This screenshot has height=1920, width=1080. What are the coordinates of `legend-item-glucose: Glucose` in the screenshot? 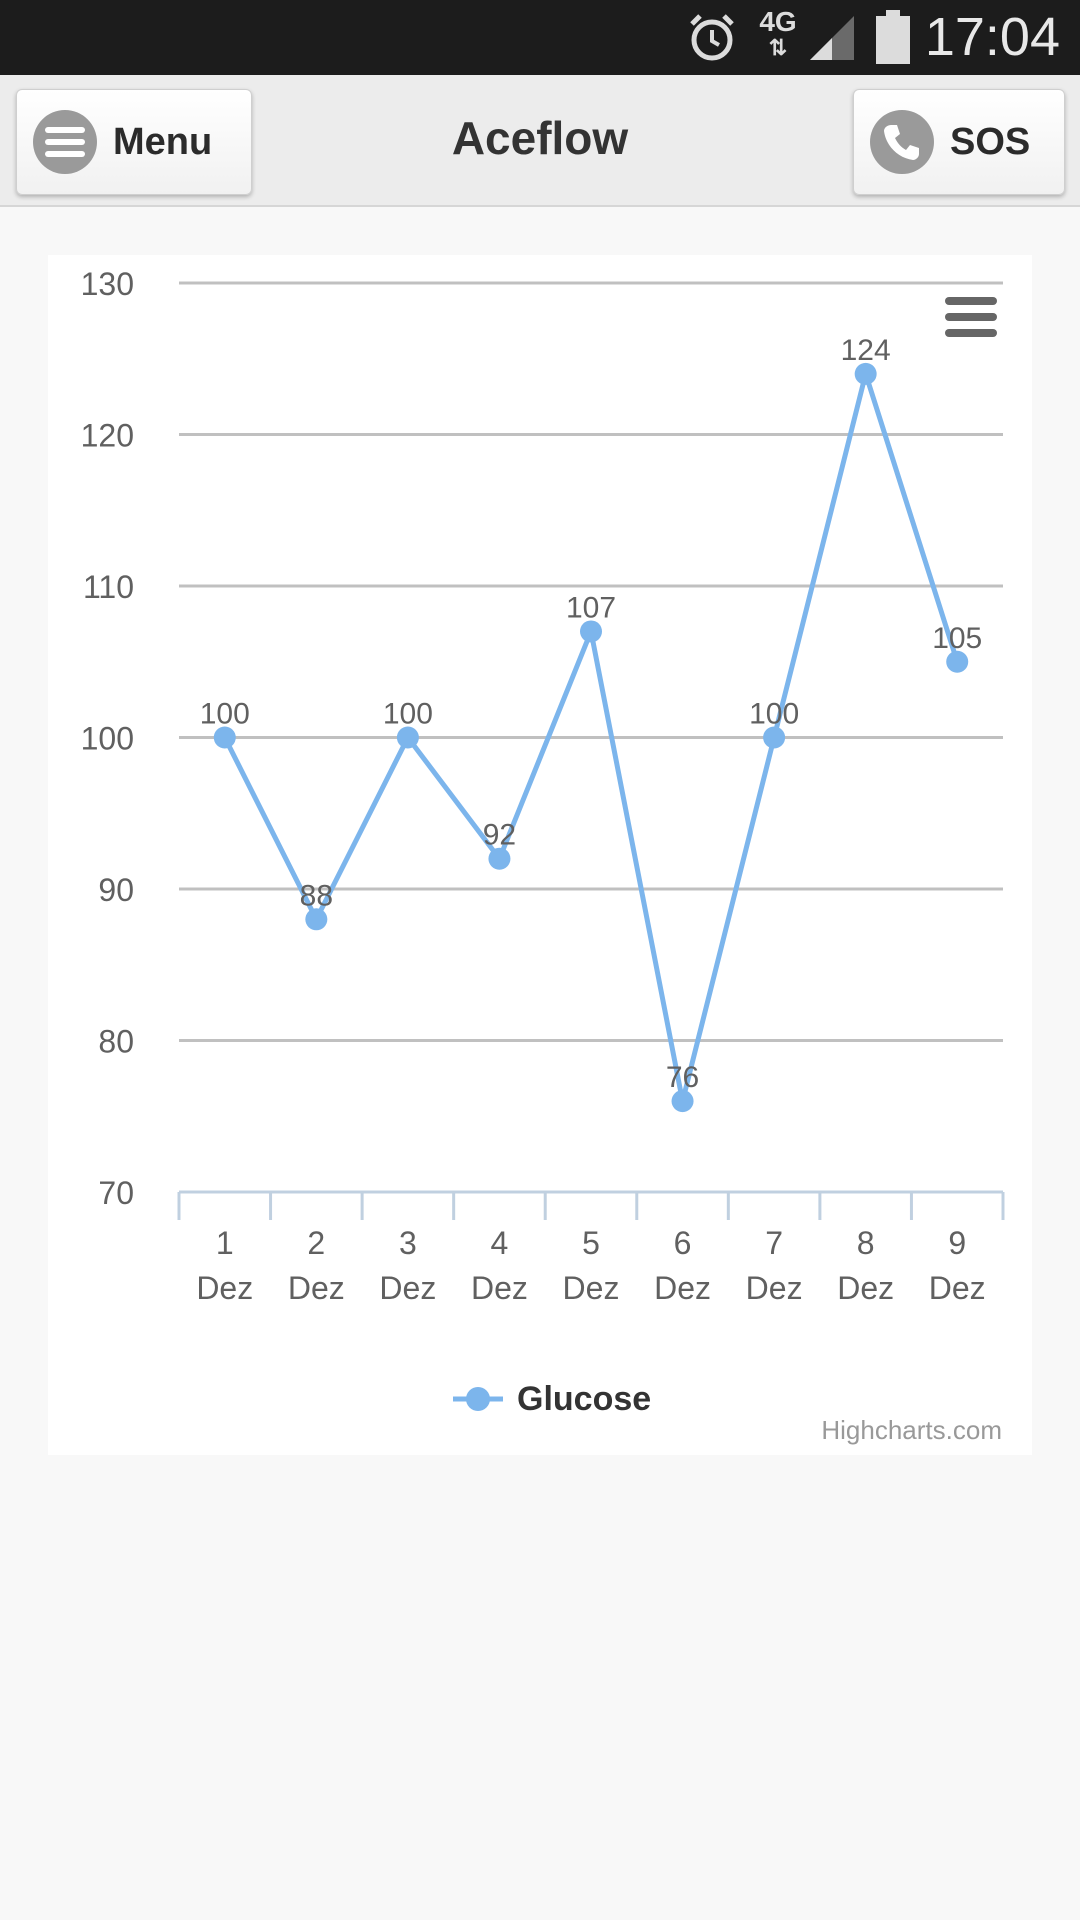 It's located at (584, 1398).